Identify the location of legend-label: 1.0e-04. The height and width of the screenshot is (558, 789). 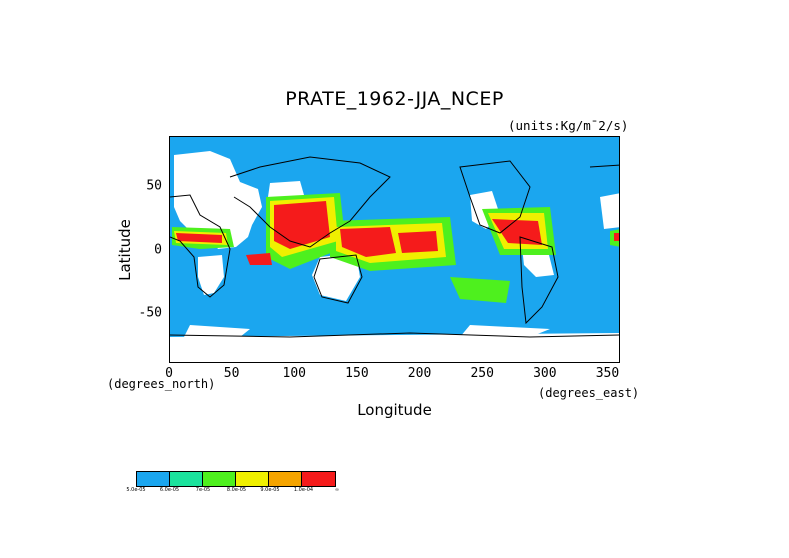
(303, 490).